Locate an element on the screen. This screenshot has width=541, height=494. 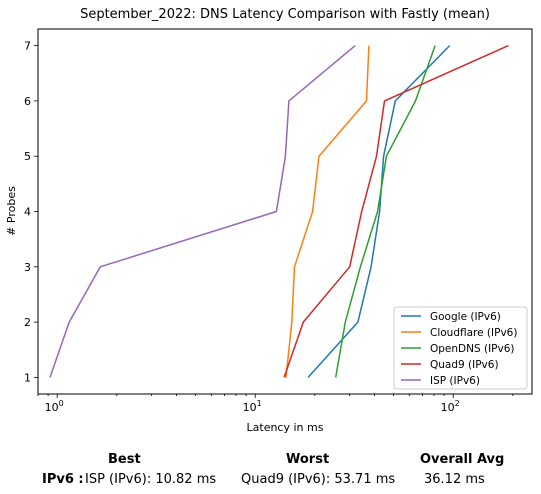
x-tick-label: 10² is located at coordinates (450, 406).